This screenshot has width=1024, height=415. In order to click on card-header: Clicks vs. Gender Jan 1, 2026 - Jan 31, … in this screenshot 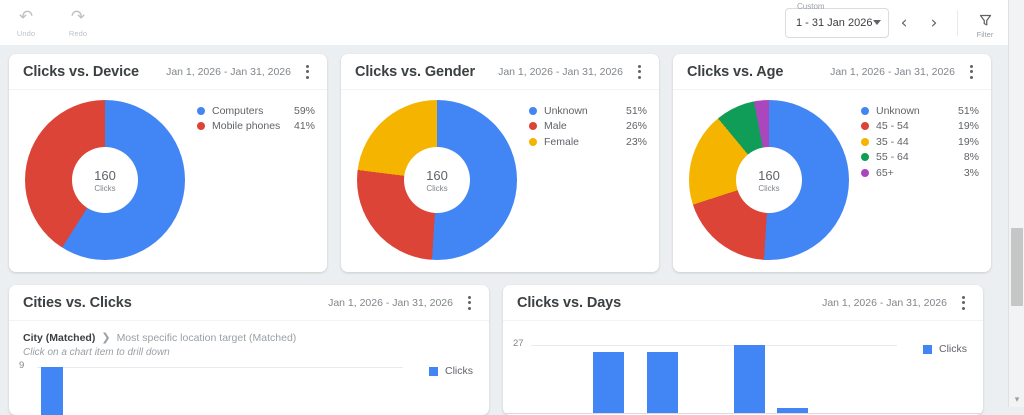, I will do `click(500, 72)`.